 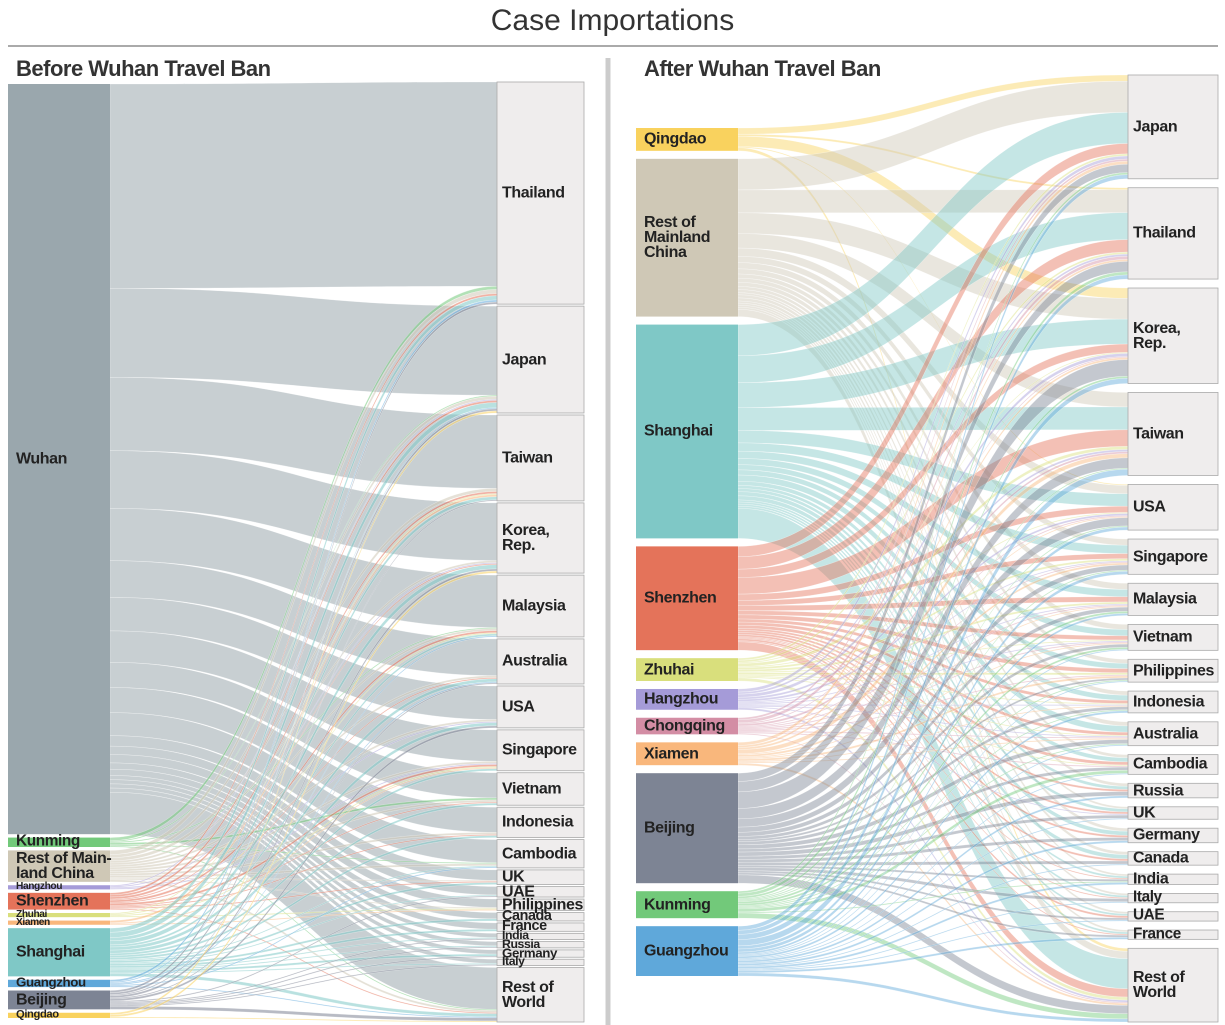 What do you see at coordinates (31, 915) in the screenshot?
I see `source-label: Zhuhai` at bounding box center [31, 915].